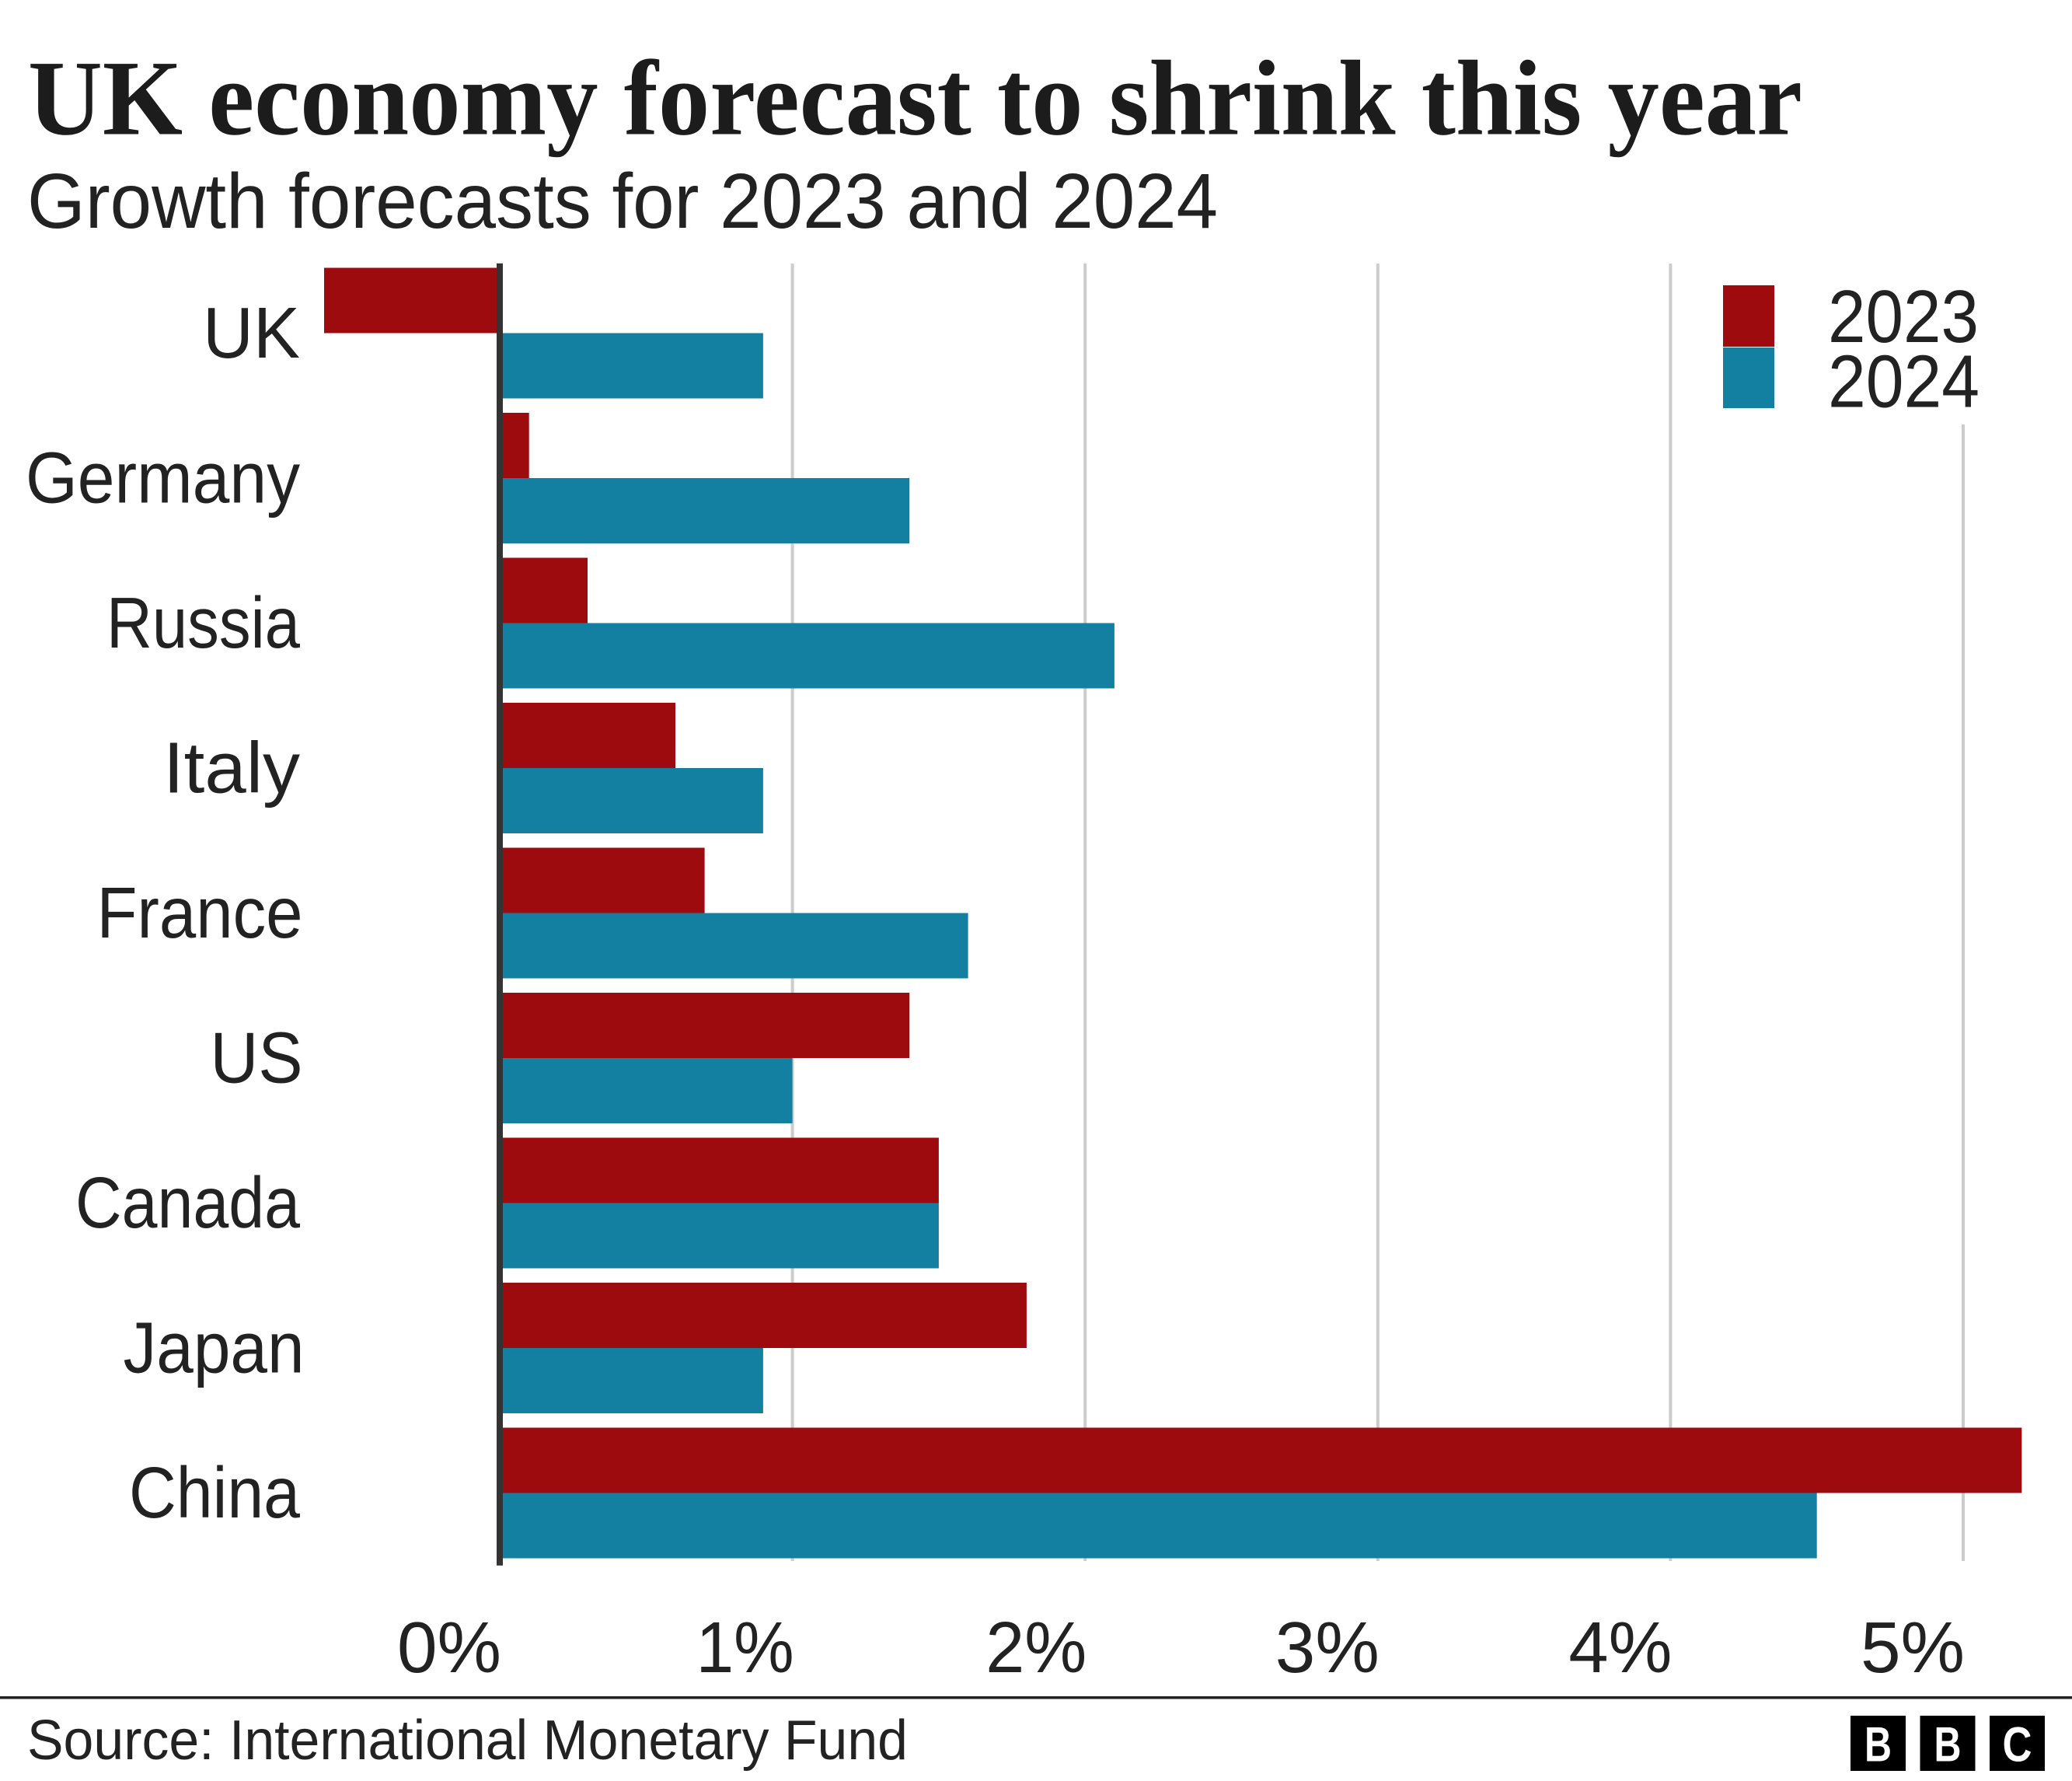 This screenshot has height=1781, width=2072. What do you see at coordinates (257, 1058) in the screenshot?
I see `svg-text: US` at bounding box center [257, 1058].